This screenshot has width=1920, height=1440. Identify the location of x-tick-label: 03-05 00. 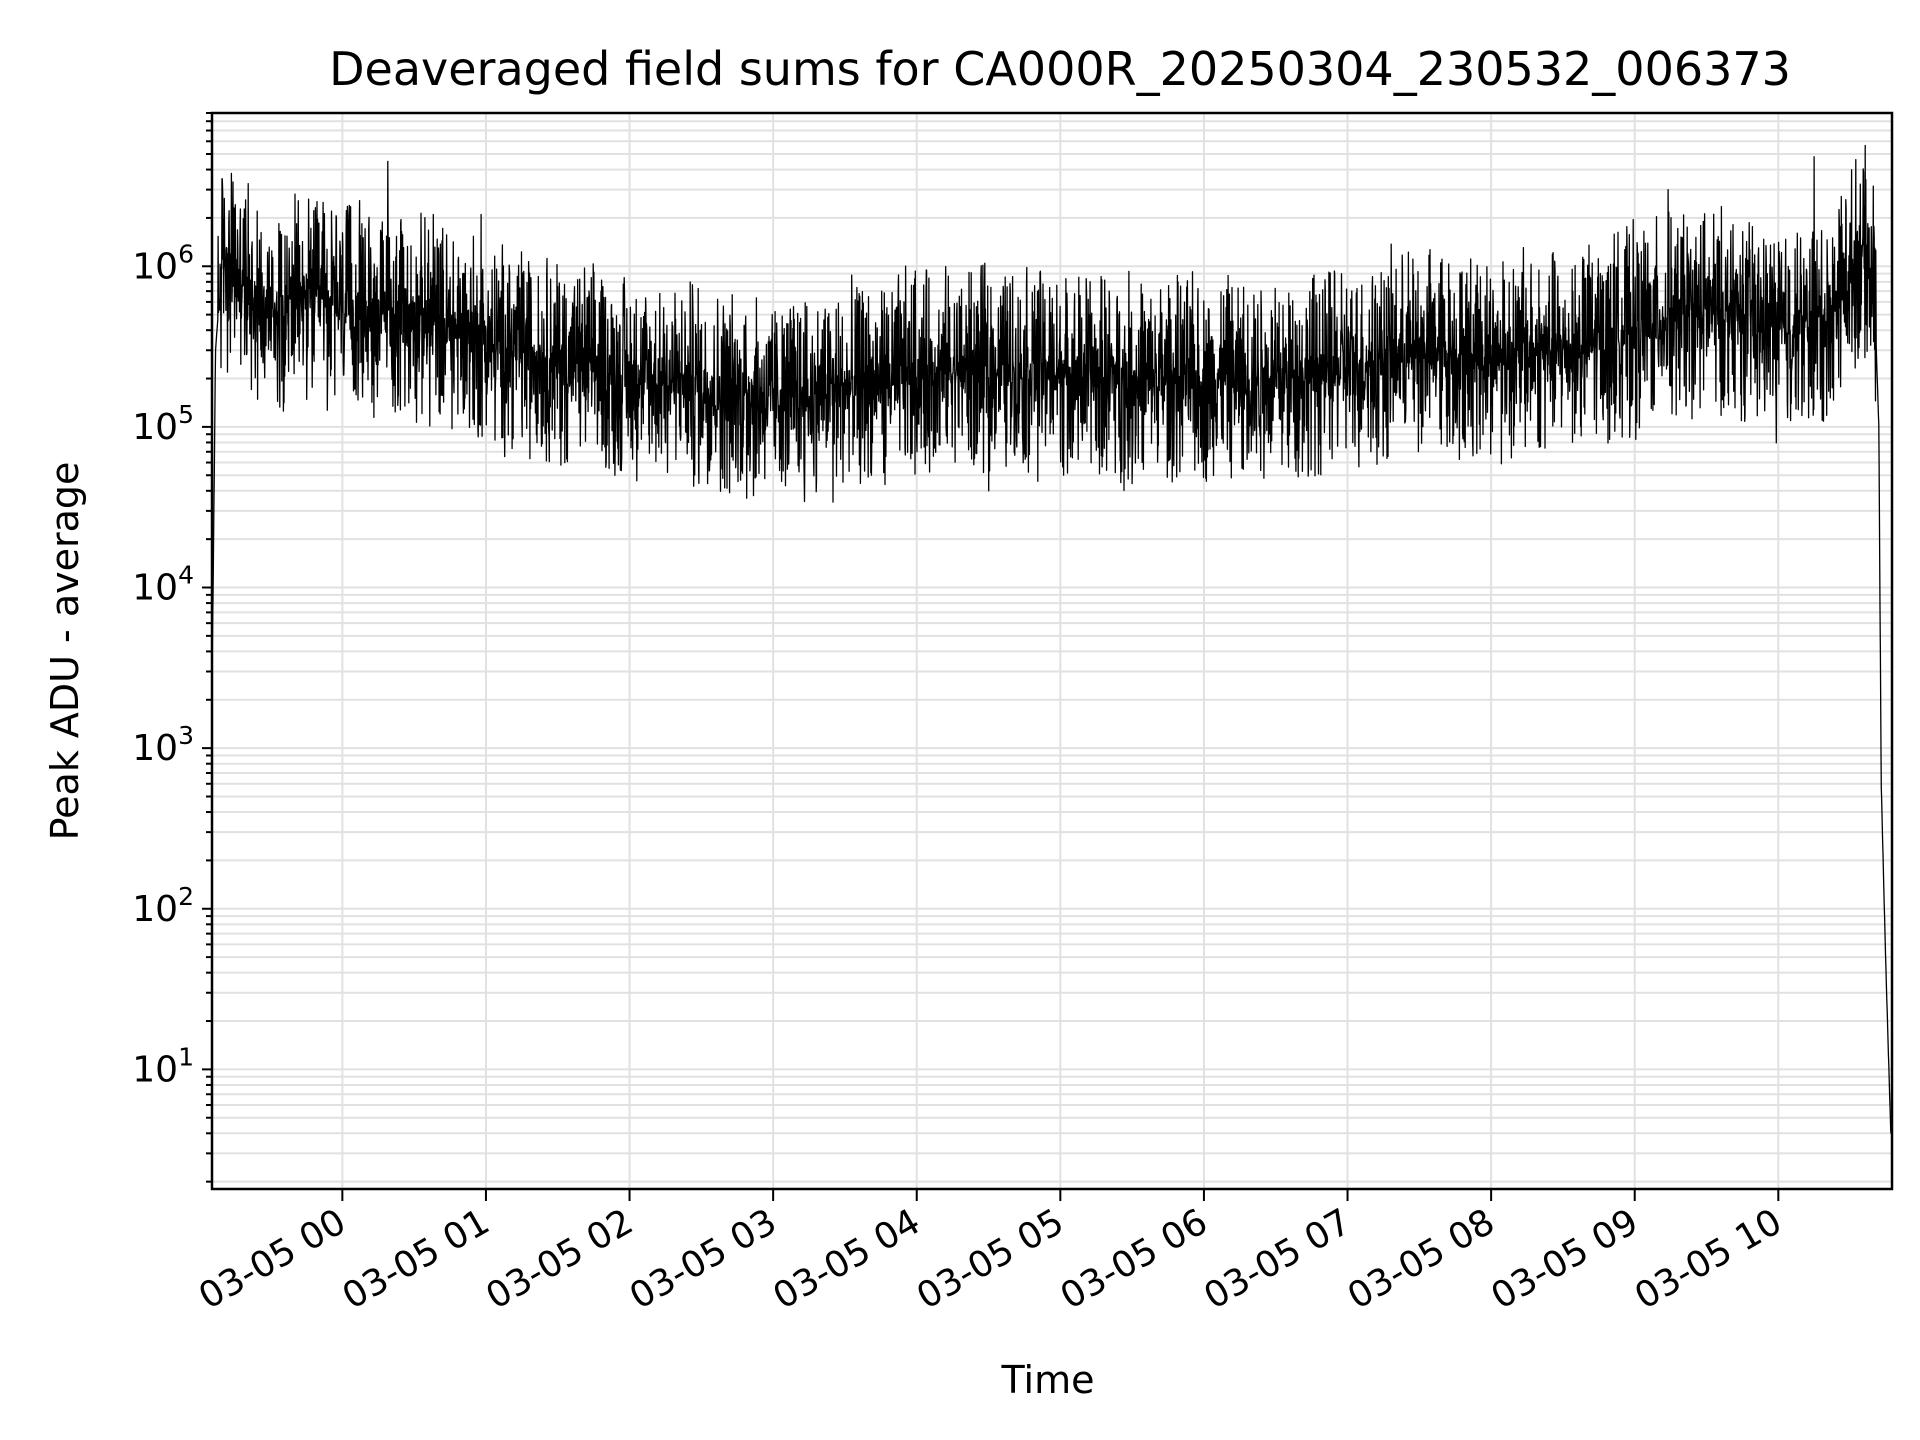
(272, 1259).